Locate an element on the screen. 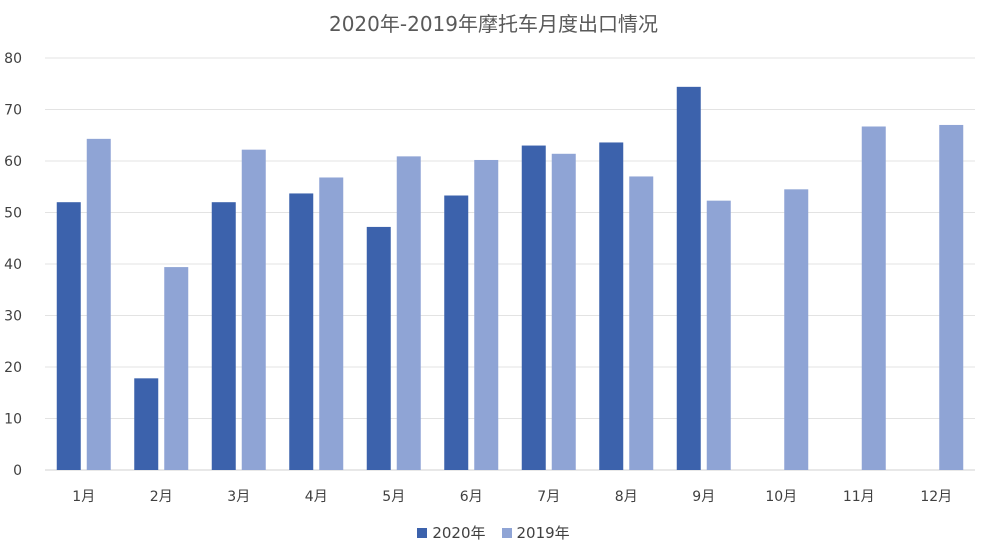 This screenshot has width=987, height=552. y-tick-label: 20 is located at coordinates (13, 368).